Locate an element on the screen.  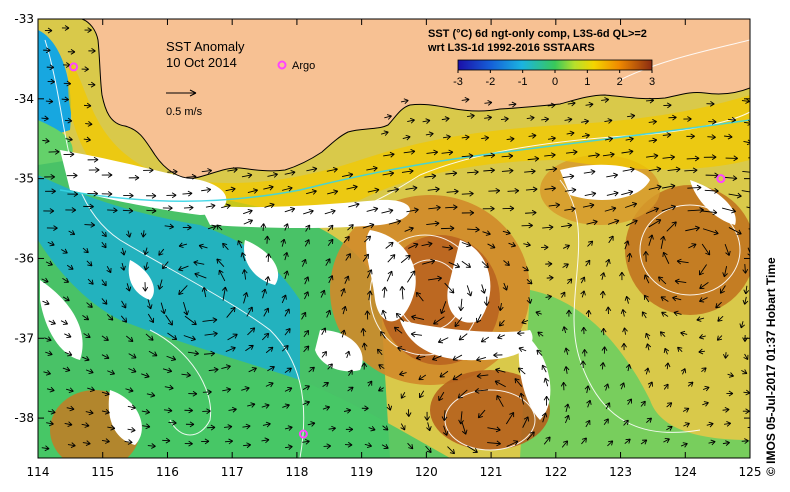
colorbar-tick-label: -2 is located at coordinates (490, 82).